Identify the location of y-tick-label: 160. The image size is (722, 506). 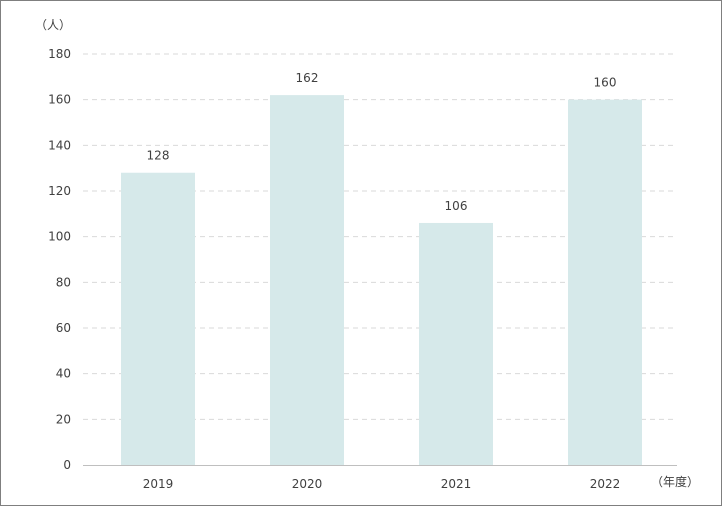
(59, 100).